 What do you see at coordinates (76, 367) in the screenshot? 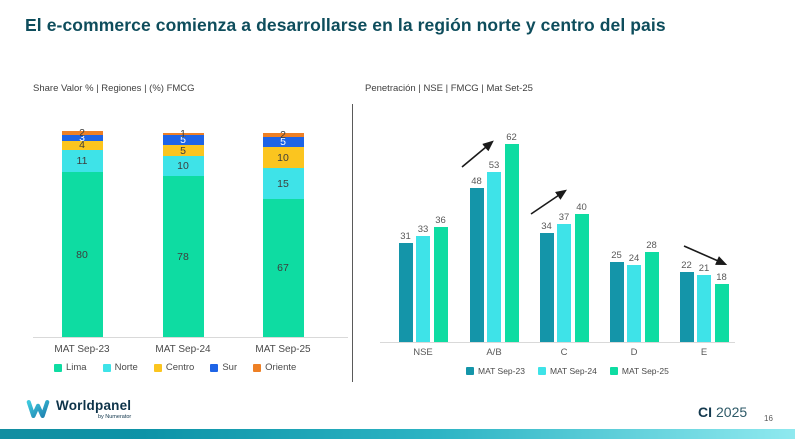
I see `legend-label: Lima` at bounding box center [76, 367].